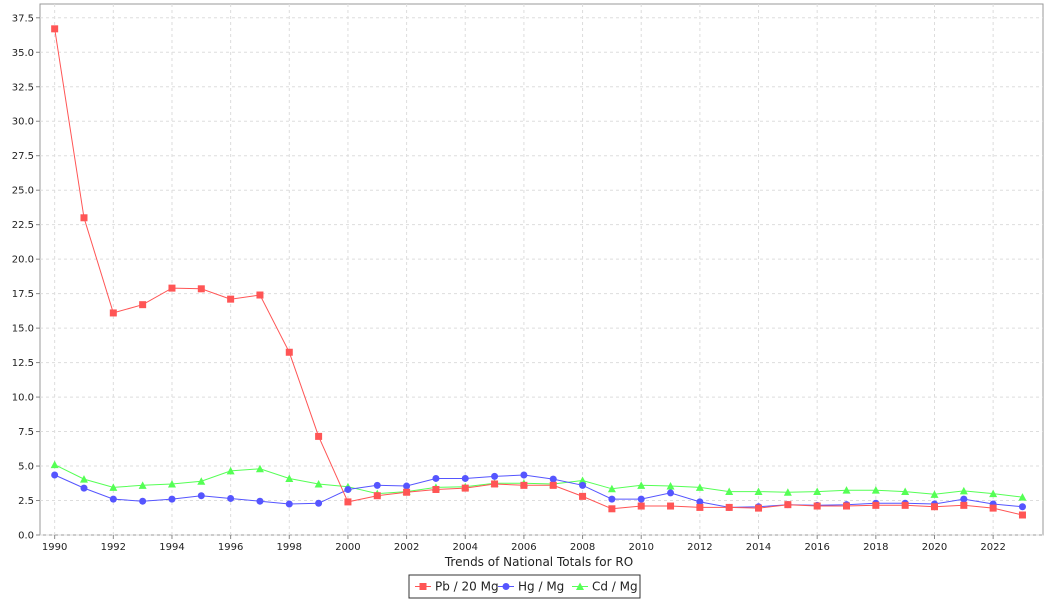 Image resolution: width=1050 pixels, height=600 pixels. What do you see at coordinates (615, 587) in the screenshot?
I see `legend-label: Cd / Mg` at bounding box center [615, 587].